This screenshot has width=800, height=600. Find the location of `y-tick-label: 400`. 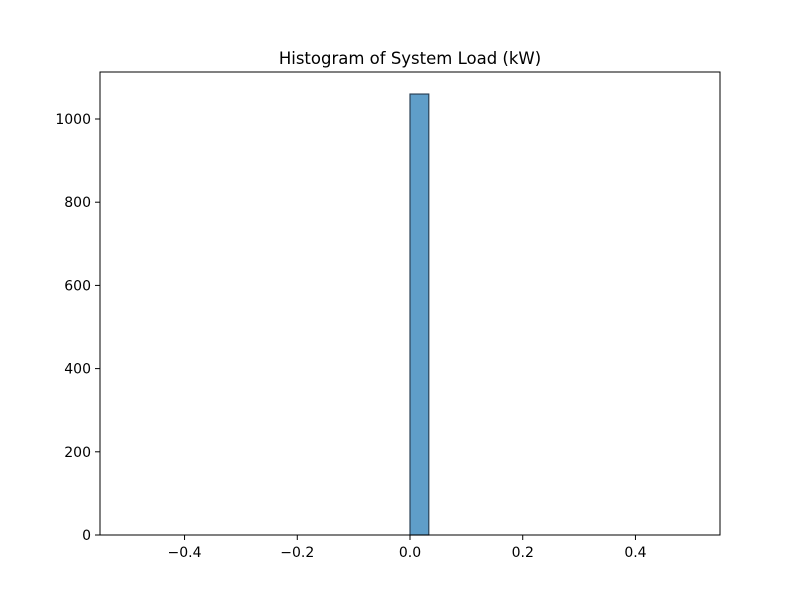

y-tick-label: 400 is located at coordinates (77, 370).